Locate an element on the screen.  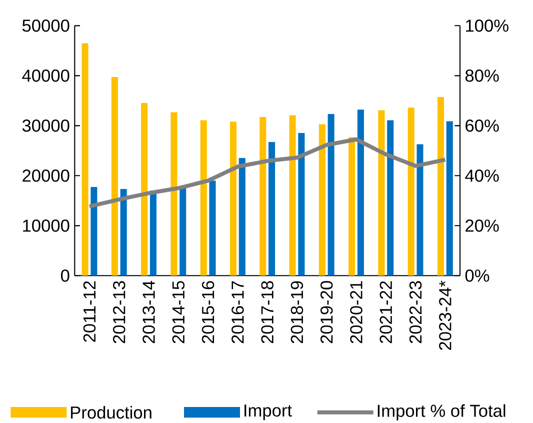
y-tick-label: 50000 is located at coordinates (46, 26).